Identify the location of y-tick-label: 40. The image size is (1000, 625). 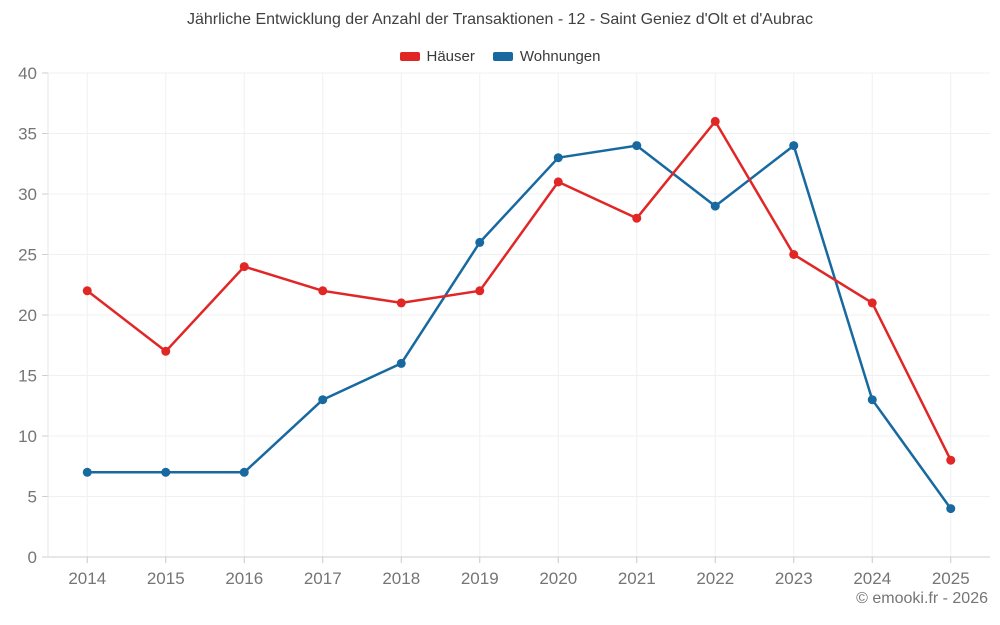
(27, 73).